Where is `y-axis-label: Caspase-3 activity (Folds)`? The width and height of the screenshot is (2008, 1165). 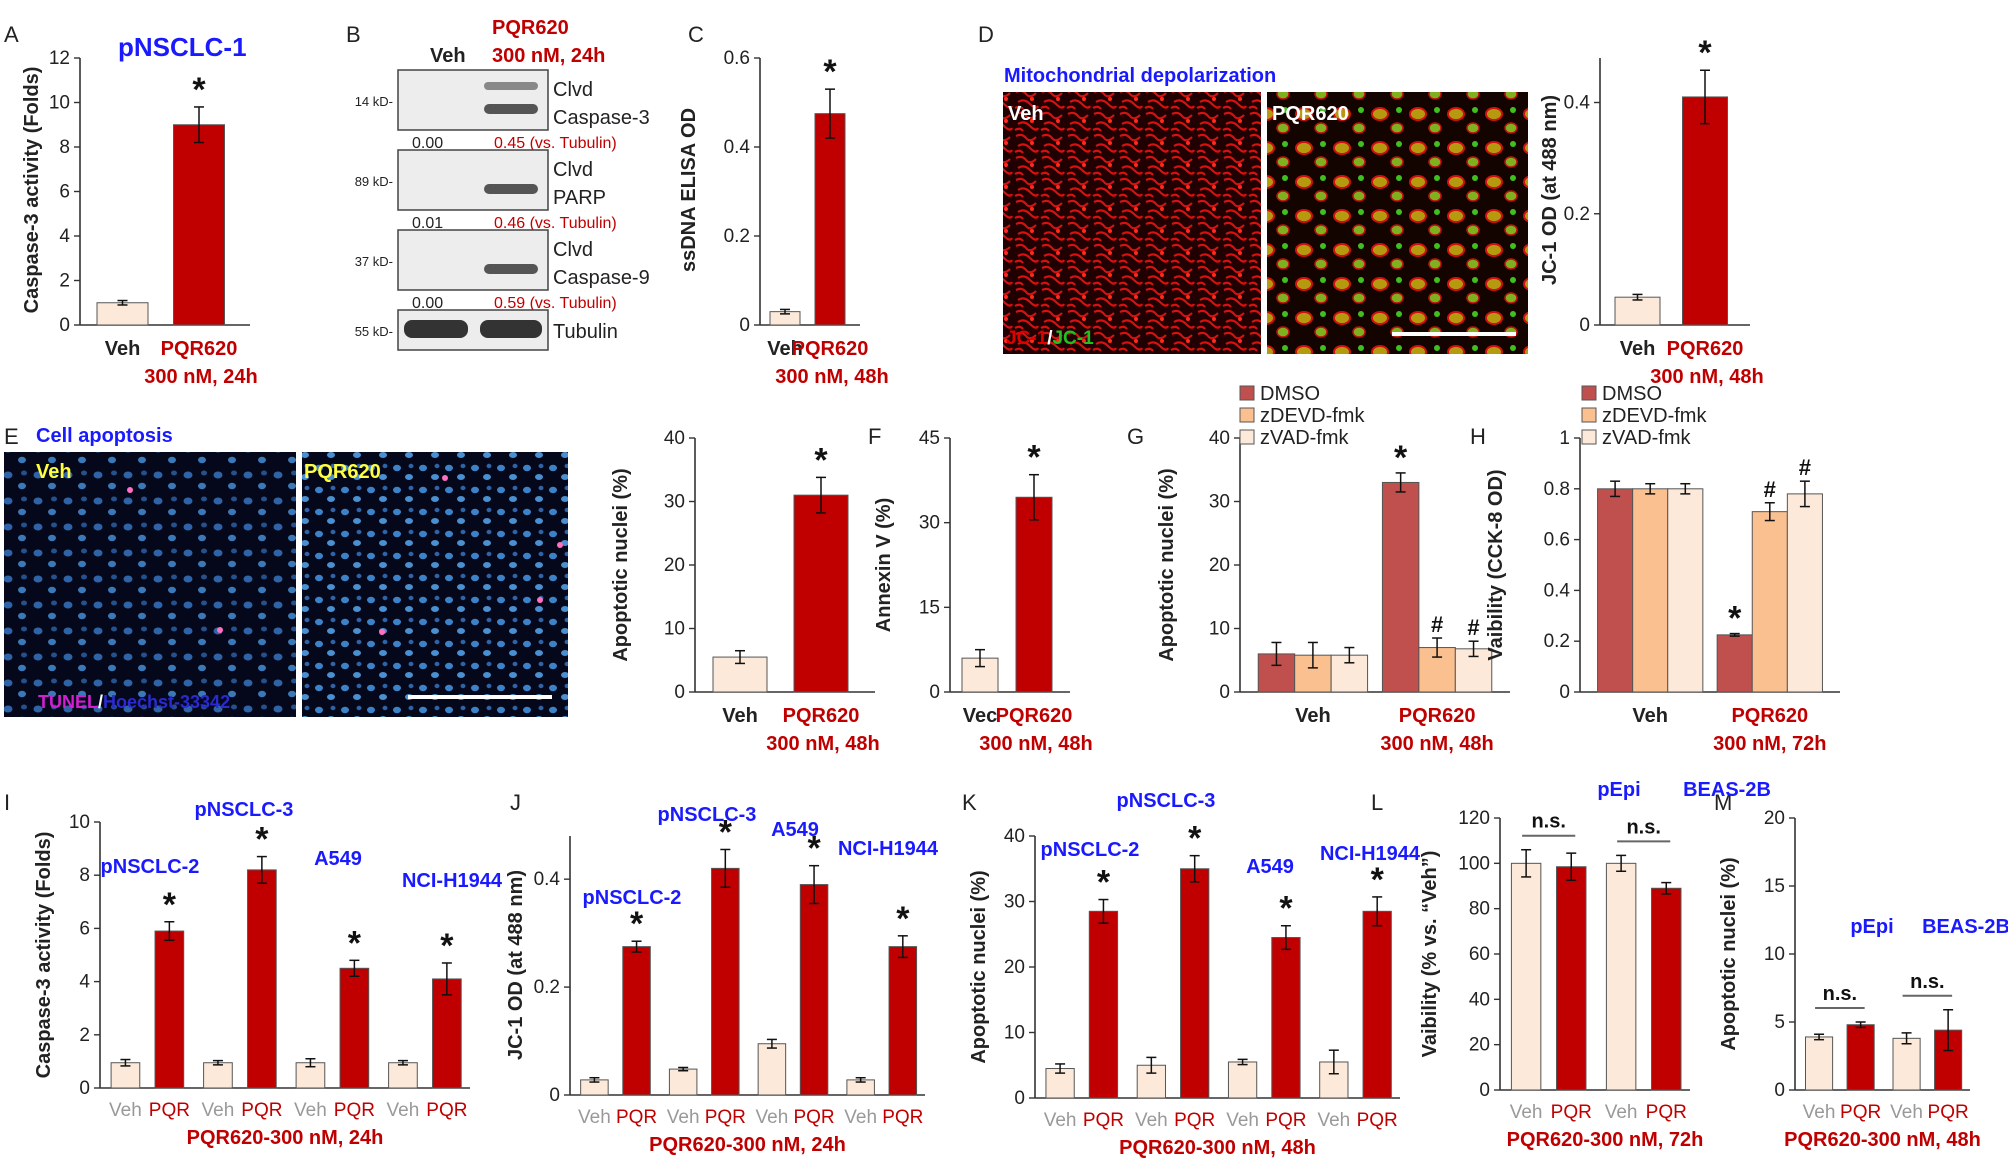 y-axis-label: Caspase-3 activity (Folds) is located at coordinates (44, 955).